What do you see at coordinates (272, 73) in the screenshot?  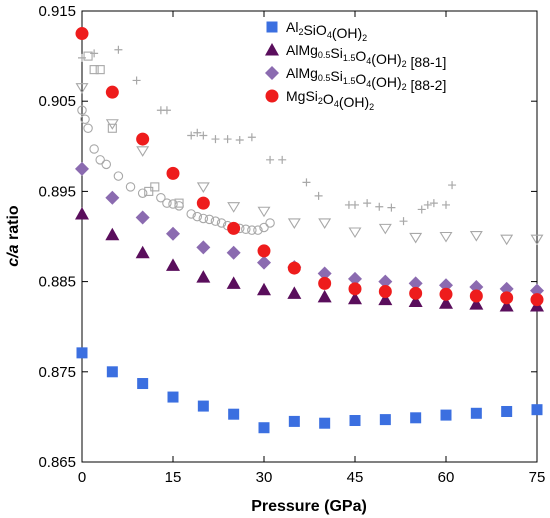 I see `legend-marker-diamond` at bounding box center [272, 73].